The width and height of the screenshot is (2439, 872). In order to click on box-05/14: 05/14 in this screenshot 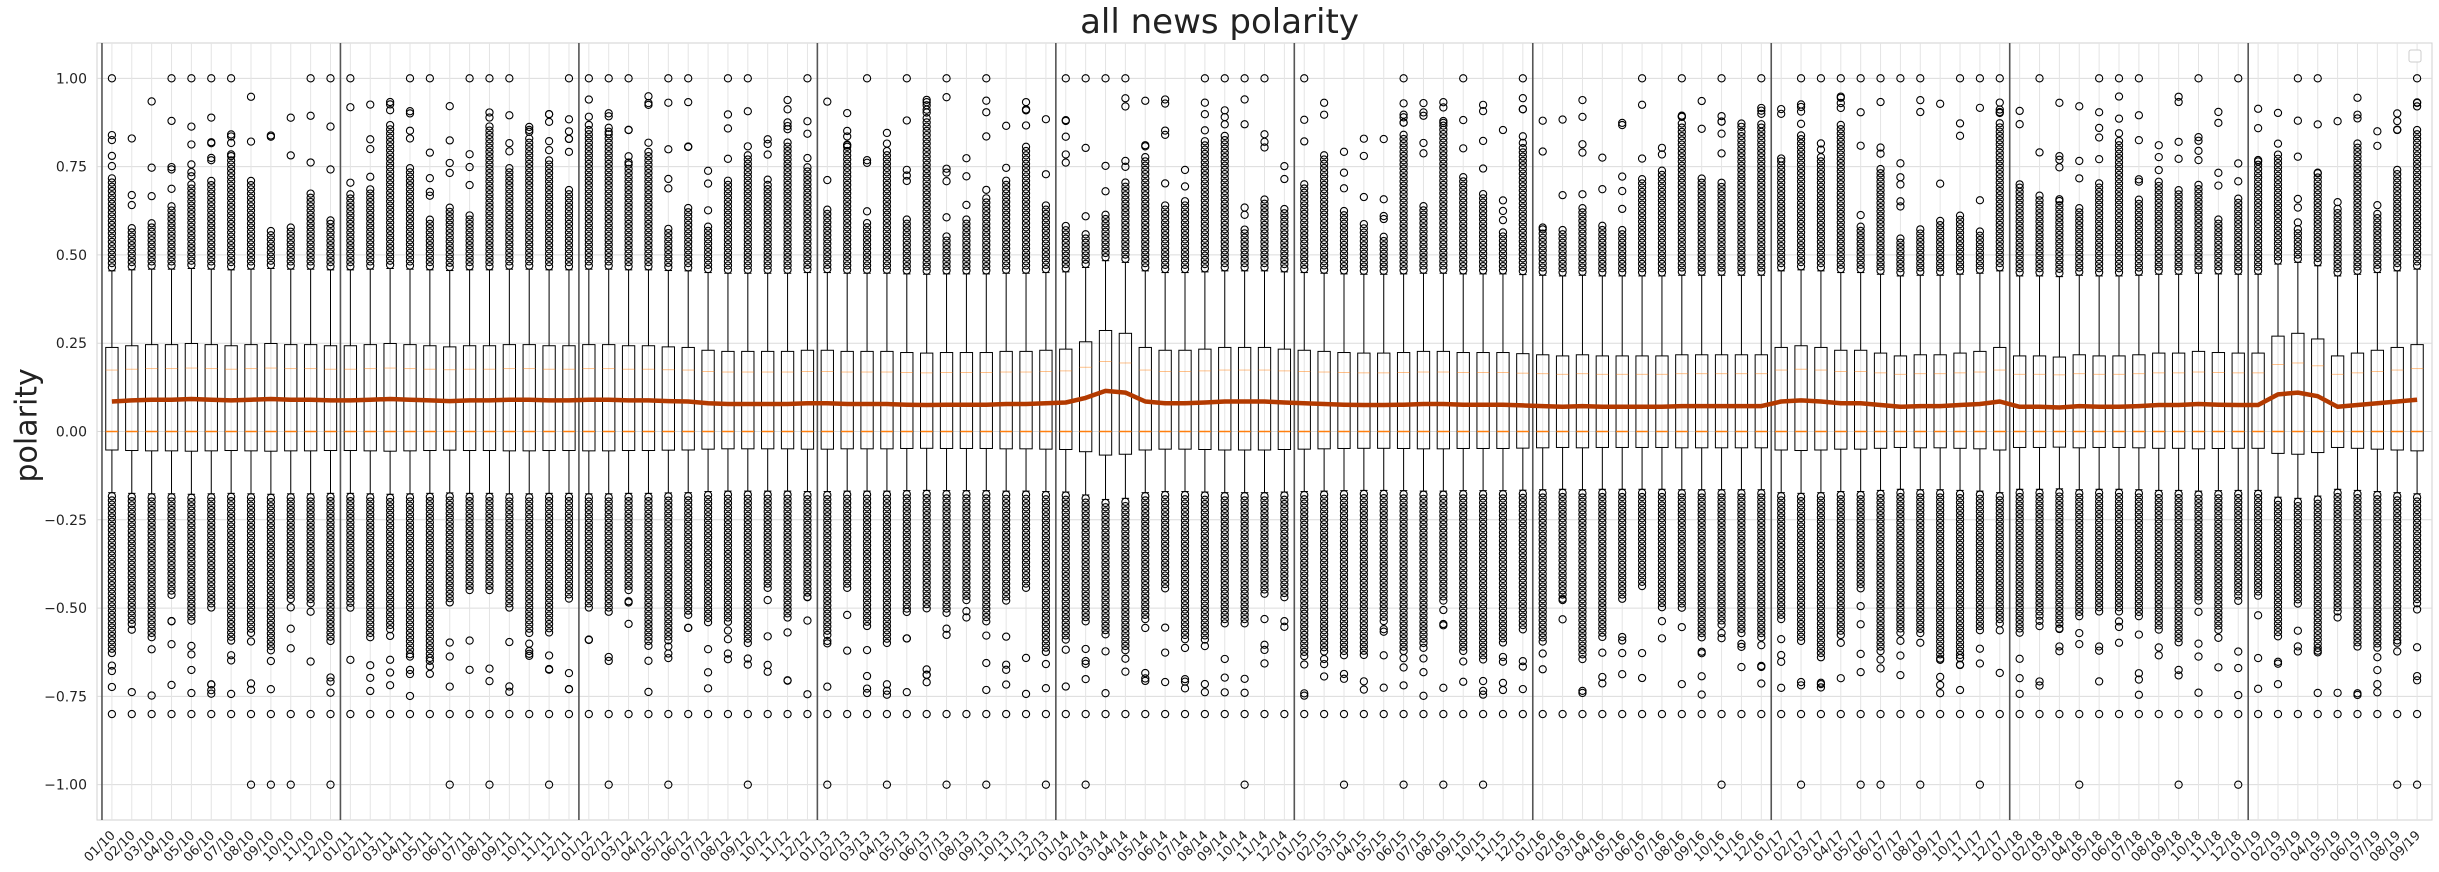, I will do `click(1133, 480)`.